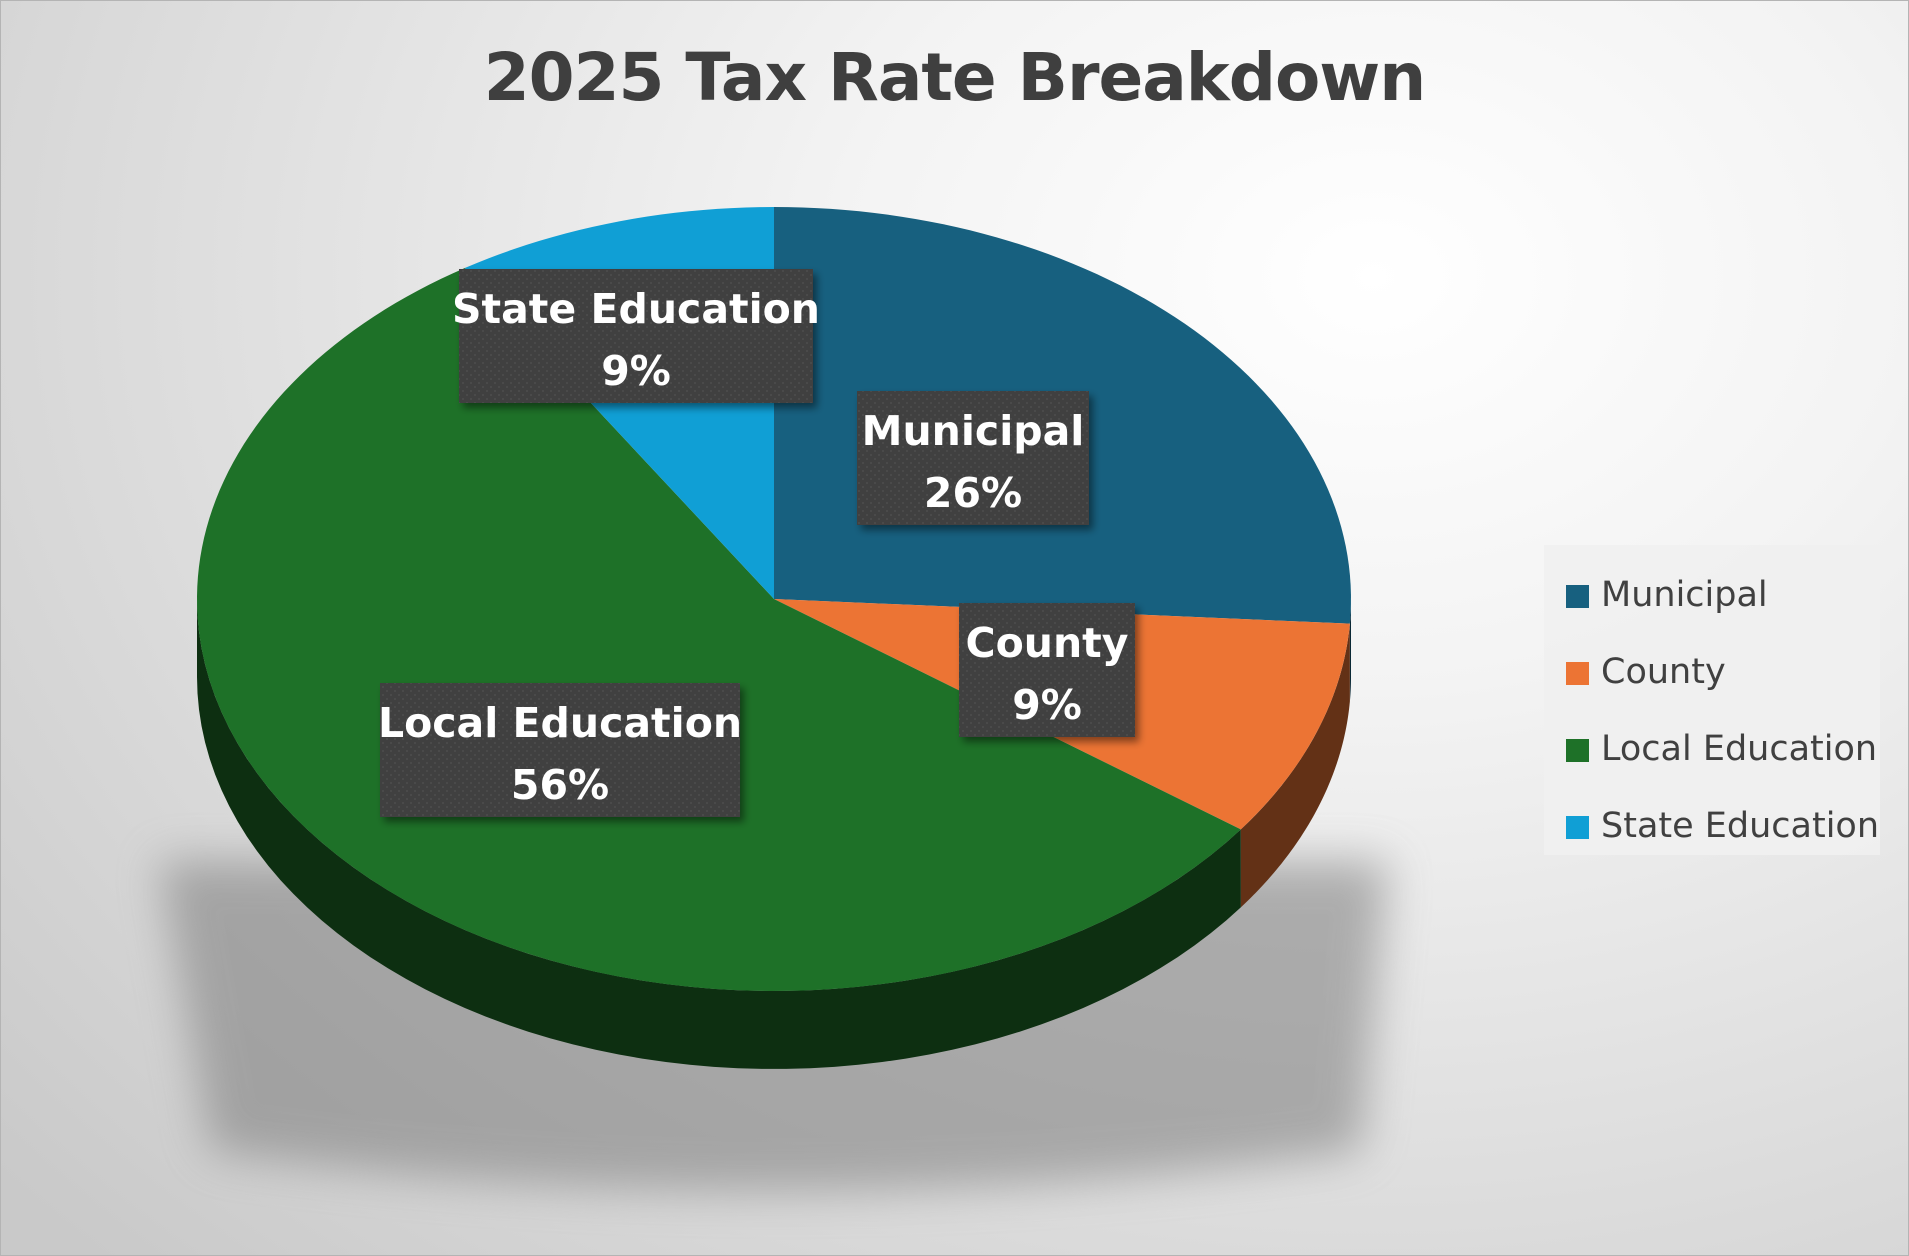  I want to click on legend-item-municipal: Municipal, so click(1712, 599).